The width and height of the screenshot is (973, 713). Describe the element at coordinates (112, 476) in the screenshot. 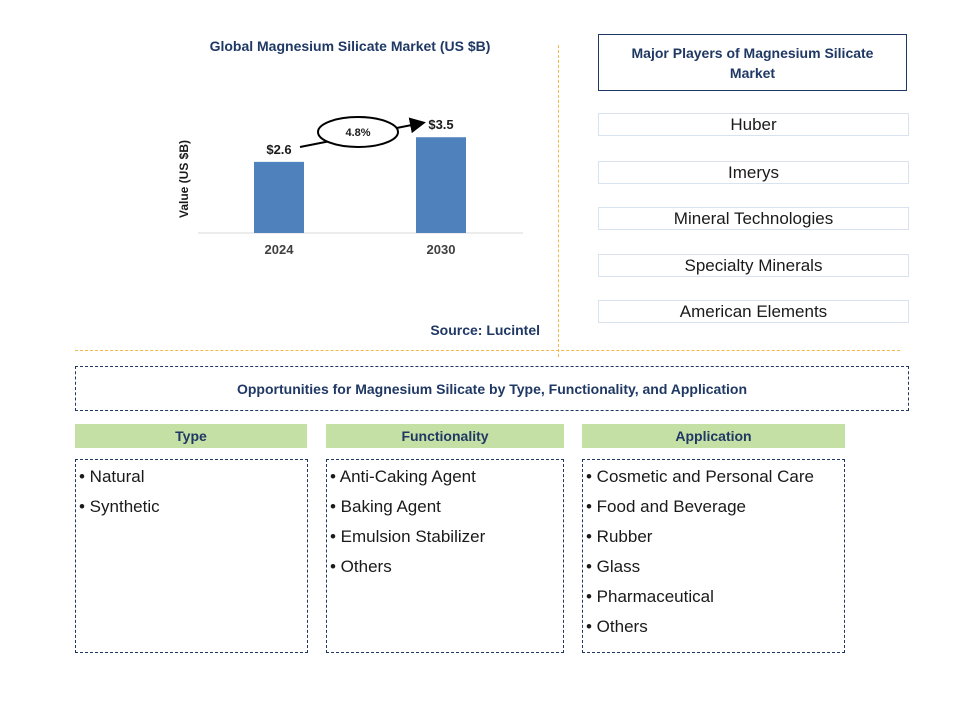

I see `list-item: • Natural` at that location.